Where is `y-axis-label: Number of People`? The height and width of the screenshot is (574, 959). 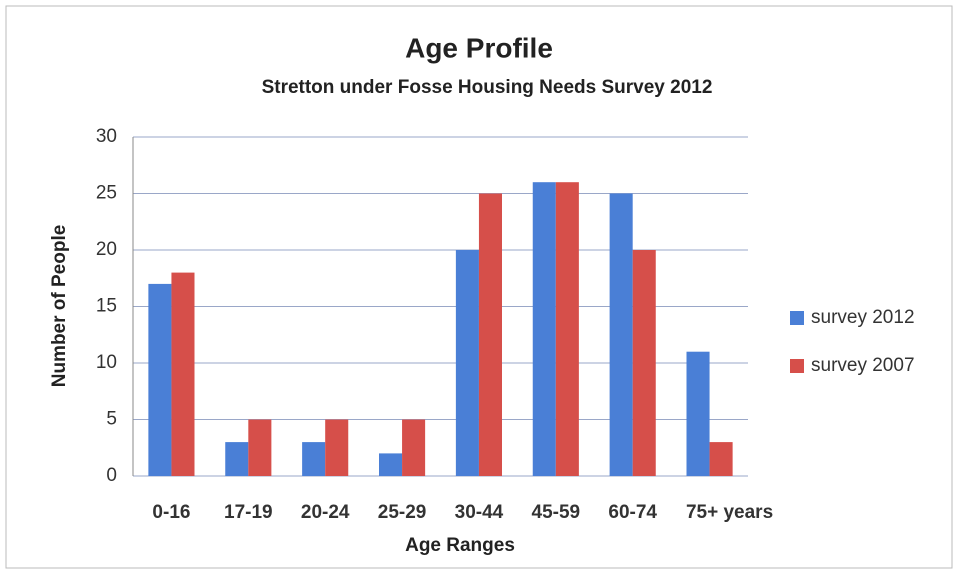 y-axis-label: Number of People is located at coordinates (59, 306).